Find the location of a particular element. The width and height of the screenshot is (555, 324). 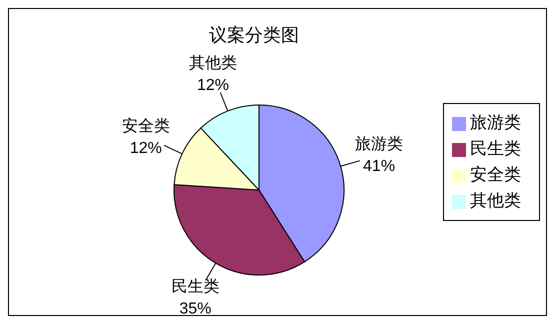

legend-label: 旅游类 is located at coordinates (495, 122).